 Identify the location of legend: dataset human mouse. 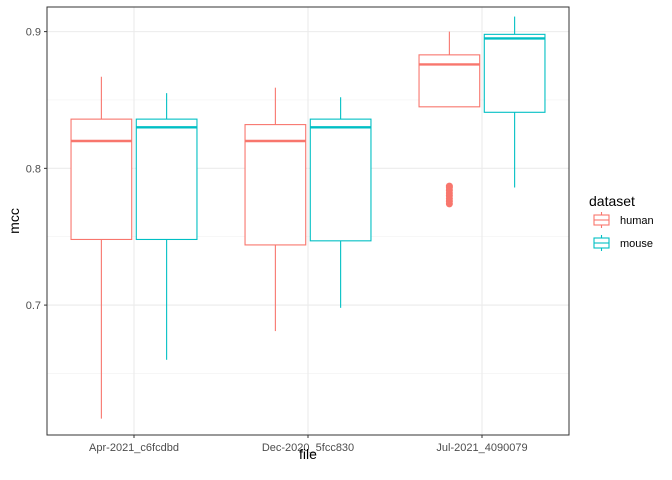
(621, 222).